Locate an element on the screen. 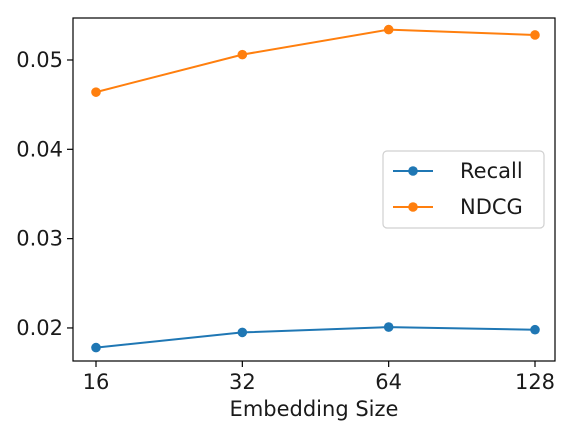 This screenshot has width=572, height=430. legend-label-ndcg: NDCG is located at coordinates (491, 207).